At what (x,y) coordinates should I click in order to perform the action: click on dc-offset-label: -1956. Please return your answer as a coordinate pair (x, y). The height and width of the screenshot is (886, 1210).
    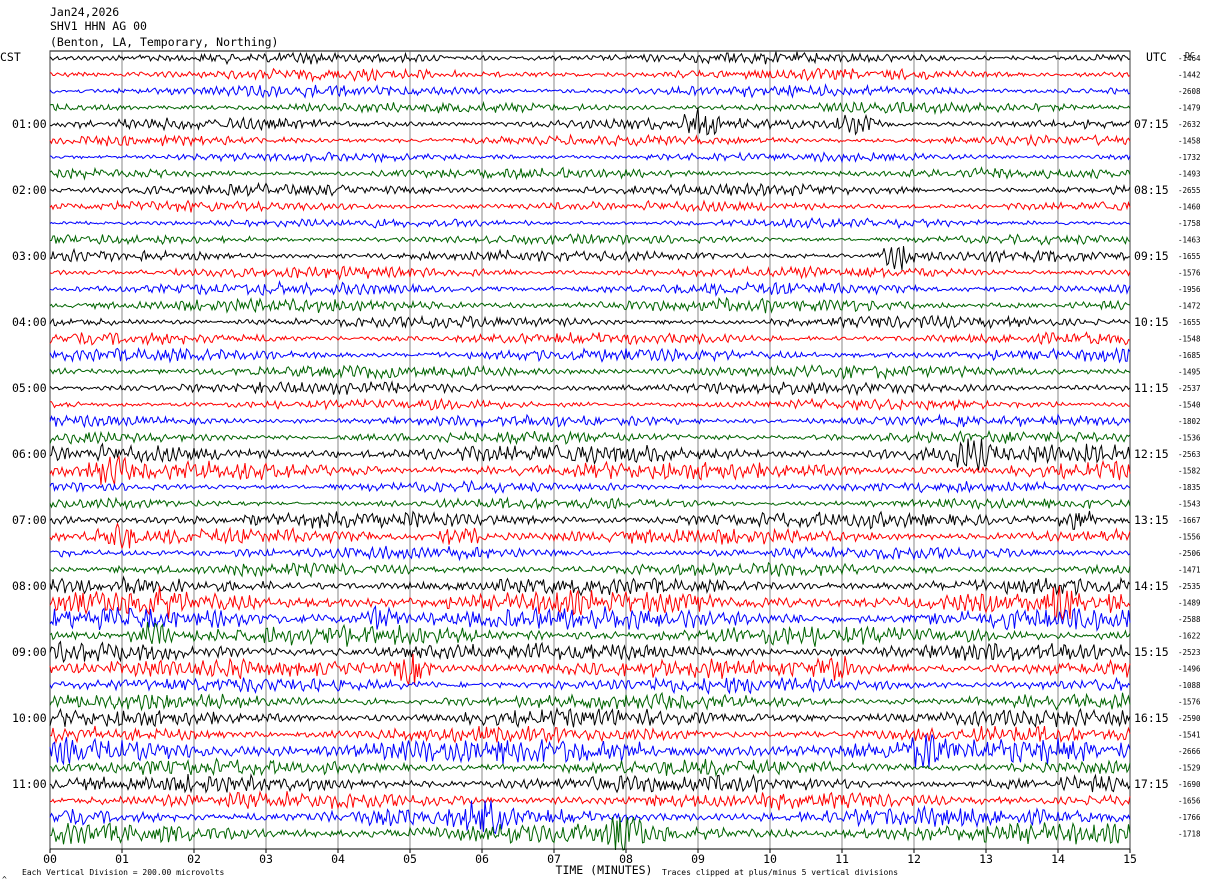
    Looking at the image, I should click on (1189, 289).